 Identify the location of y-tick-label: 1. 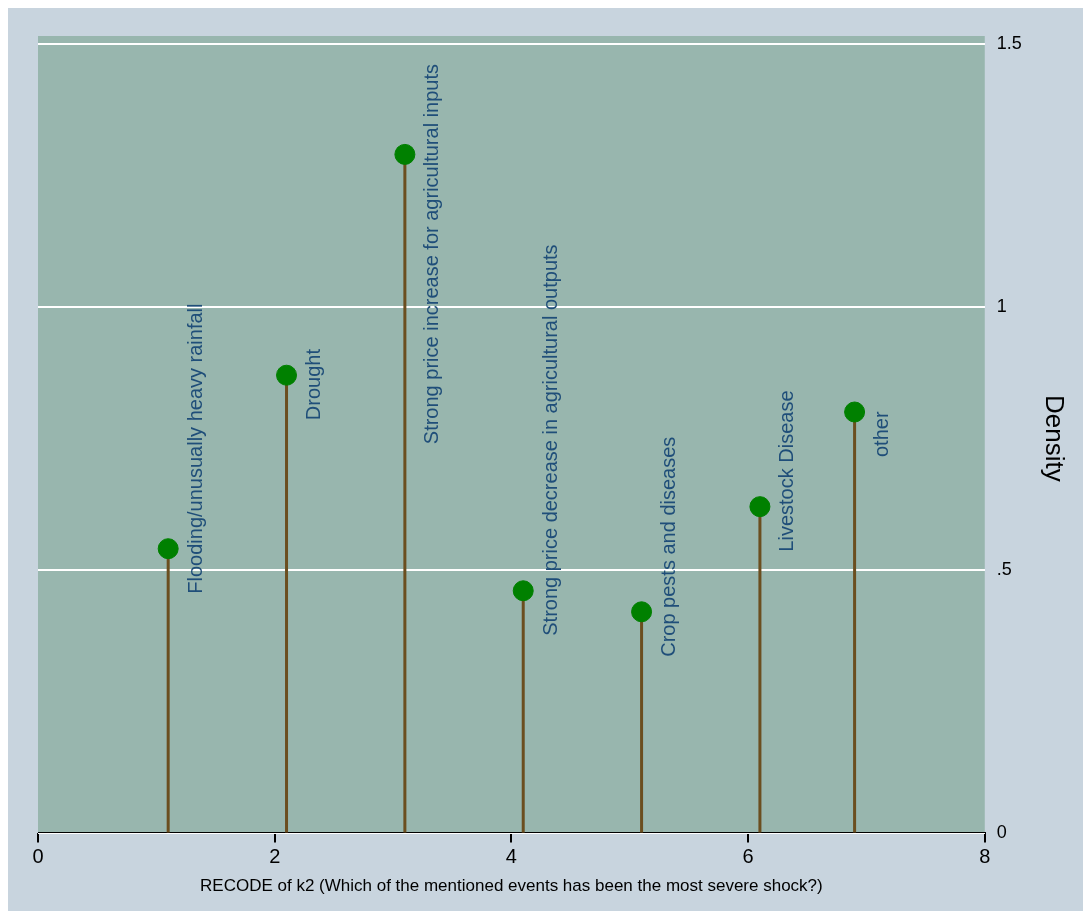
(1001, 305).